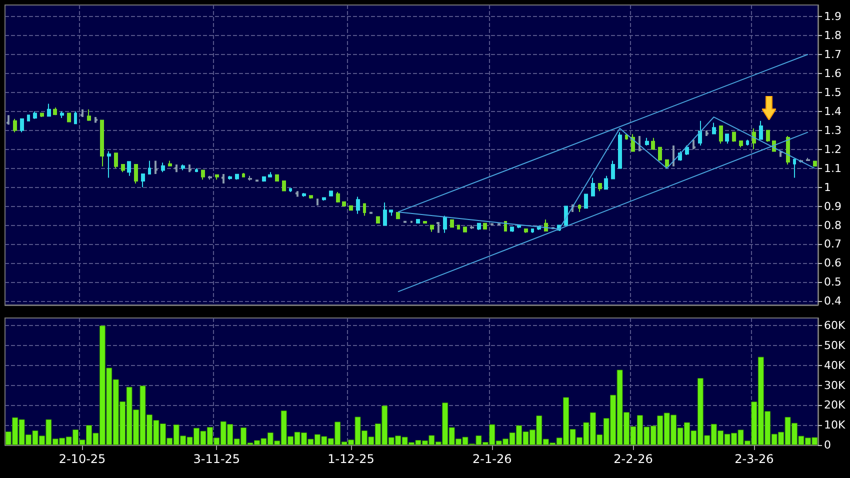  I want to click on y-tick-label: 1.2, so click(833, 149).